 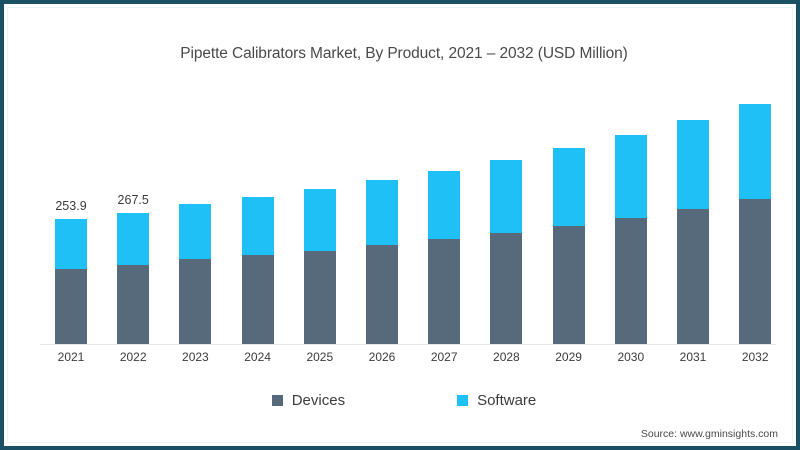 I want to click on bar-segment-software-2032, so click(x=755, y=152).